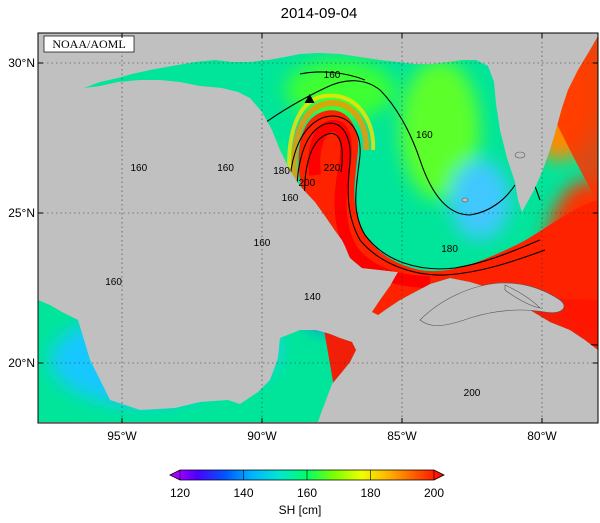  What do you see at coordinates (472, 393) in the screenshot?
I see `contour-label-12: 200` at bounding box center [472, 393].